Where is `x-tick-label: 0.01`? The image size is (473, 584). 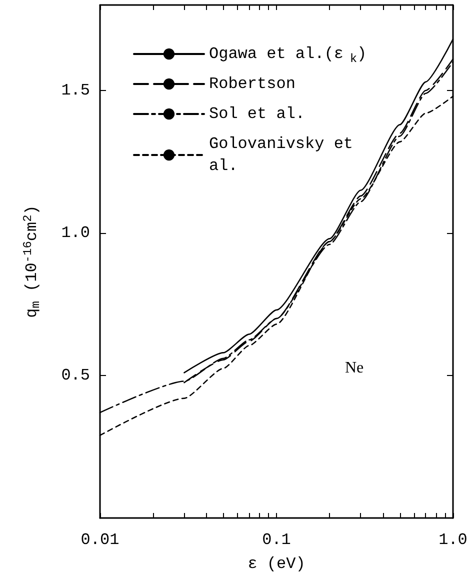
x-tick-label: 0.01 is located at coordinates (100, 540).